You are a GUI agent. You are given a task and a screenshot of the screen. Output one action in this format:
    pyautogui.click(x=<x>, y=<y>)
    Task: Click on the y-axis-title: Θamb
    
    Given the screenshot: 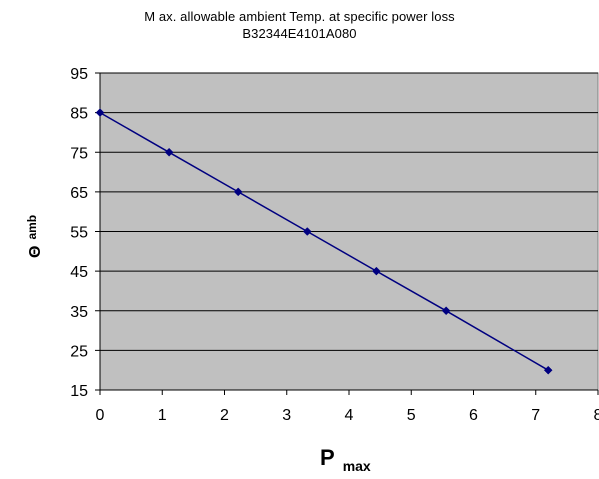 What is the action you would take?
    pyautogui.click(x=34, y=236)
    